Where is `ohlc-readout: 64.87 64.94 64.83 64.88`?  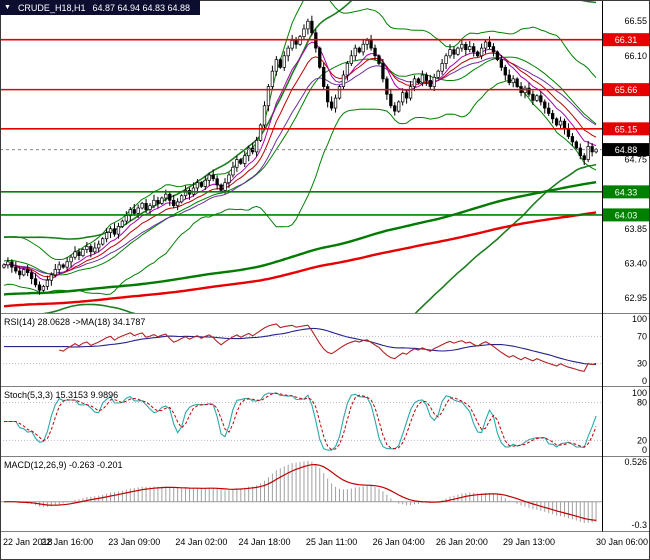 ohlc-readout: 64.87 64.94 64.83 64.88 is located at coordinates (141, 7).